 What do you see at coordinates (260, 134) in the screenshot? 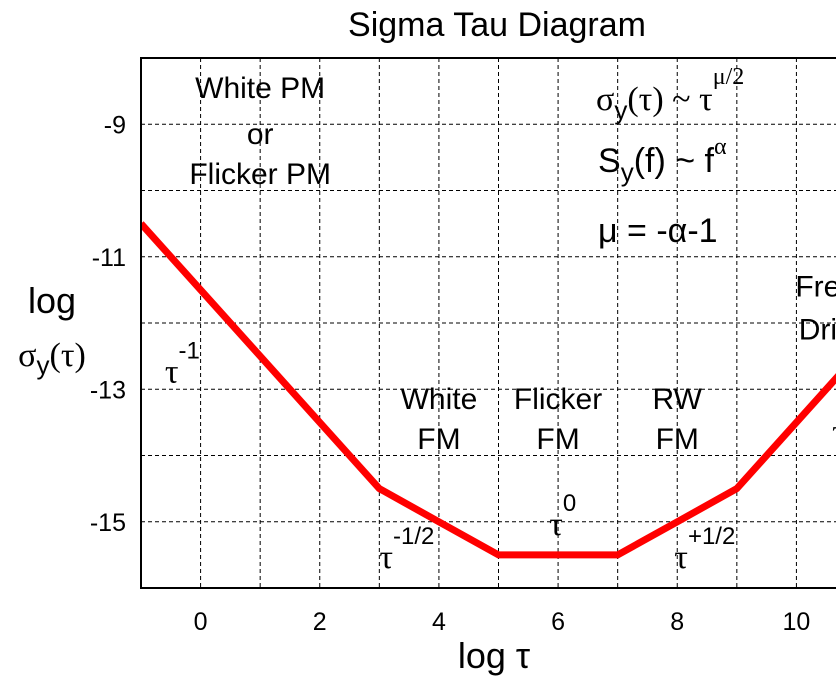
I see `region-label-white-pm: or` at bounding box center [260, 134].